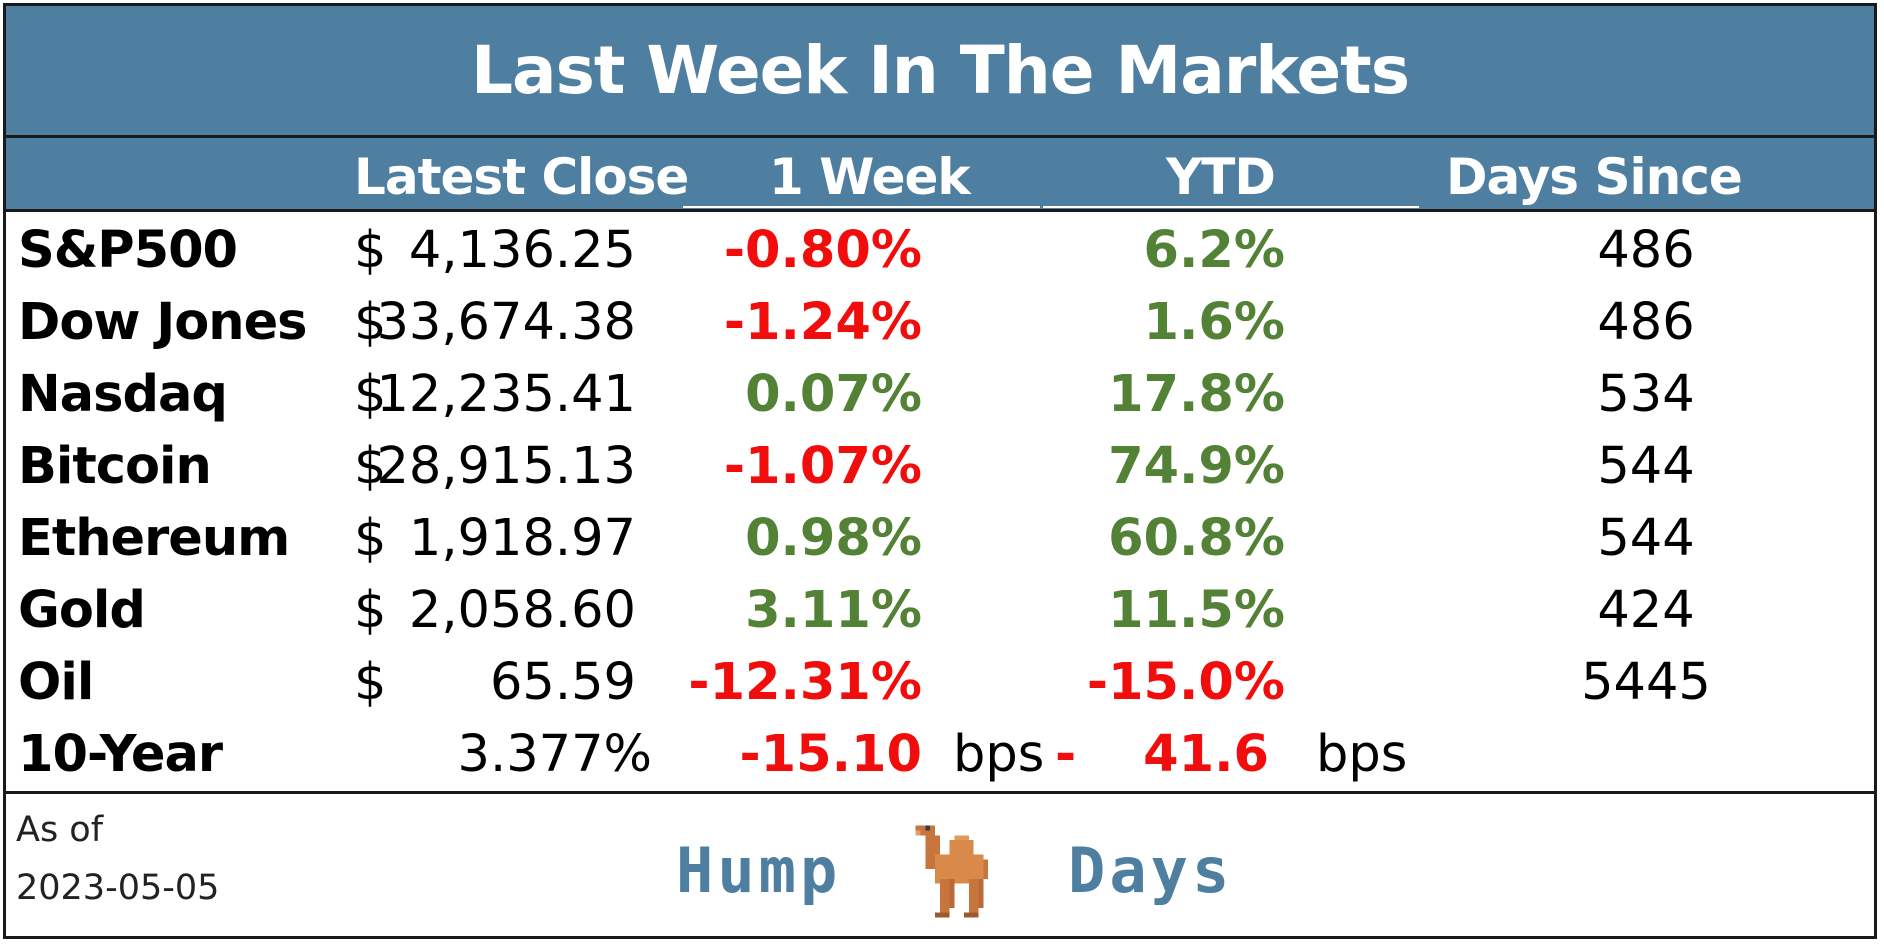 This screenshot has height=946, width=1884. I want to click on one-week-change: 0.98%, so click(833, 538).